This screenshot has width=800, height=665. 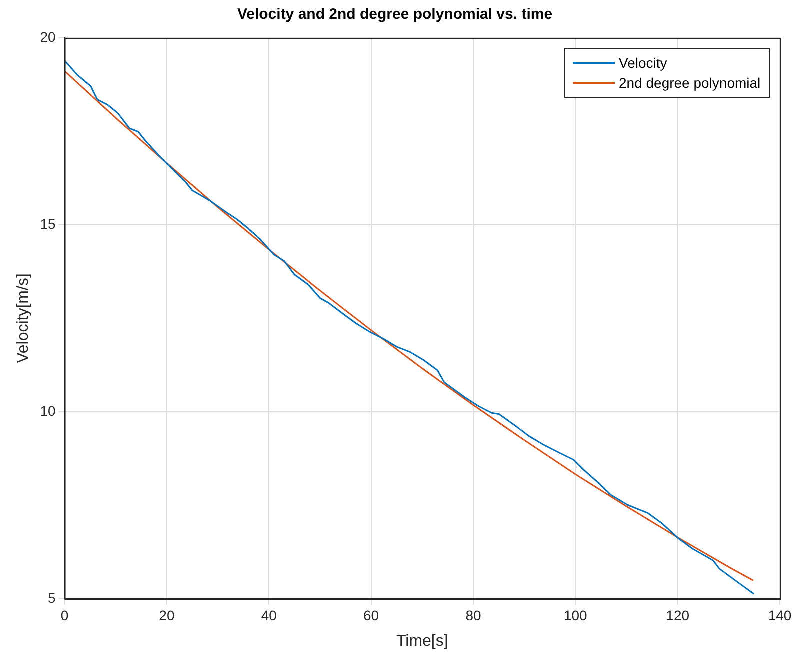 I want to click on x-tick-label: 120, so click(x=678, y=615).